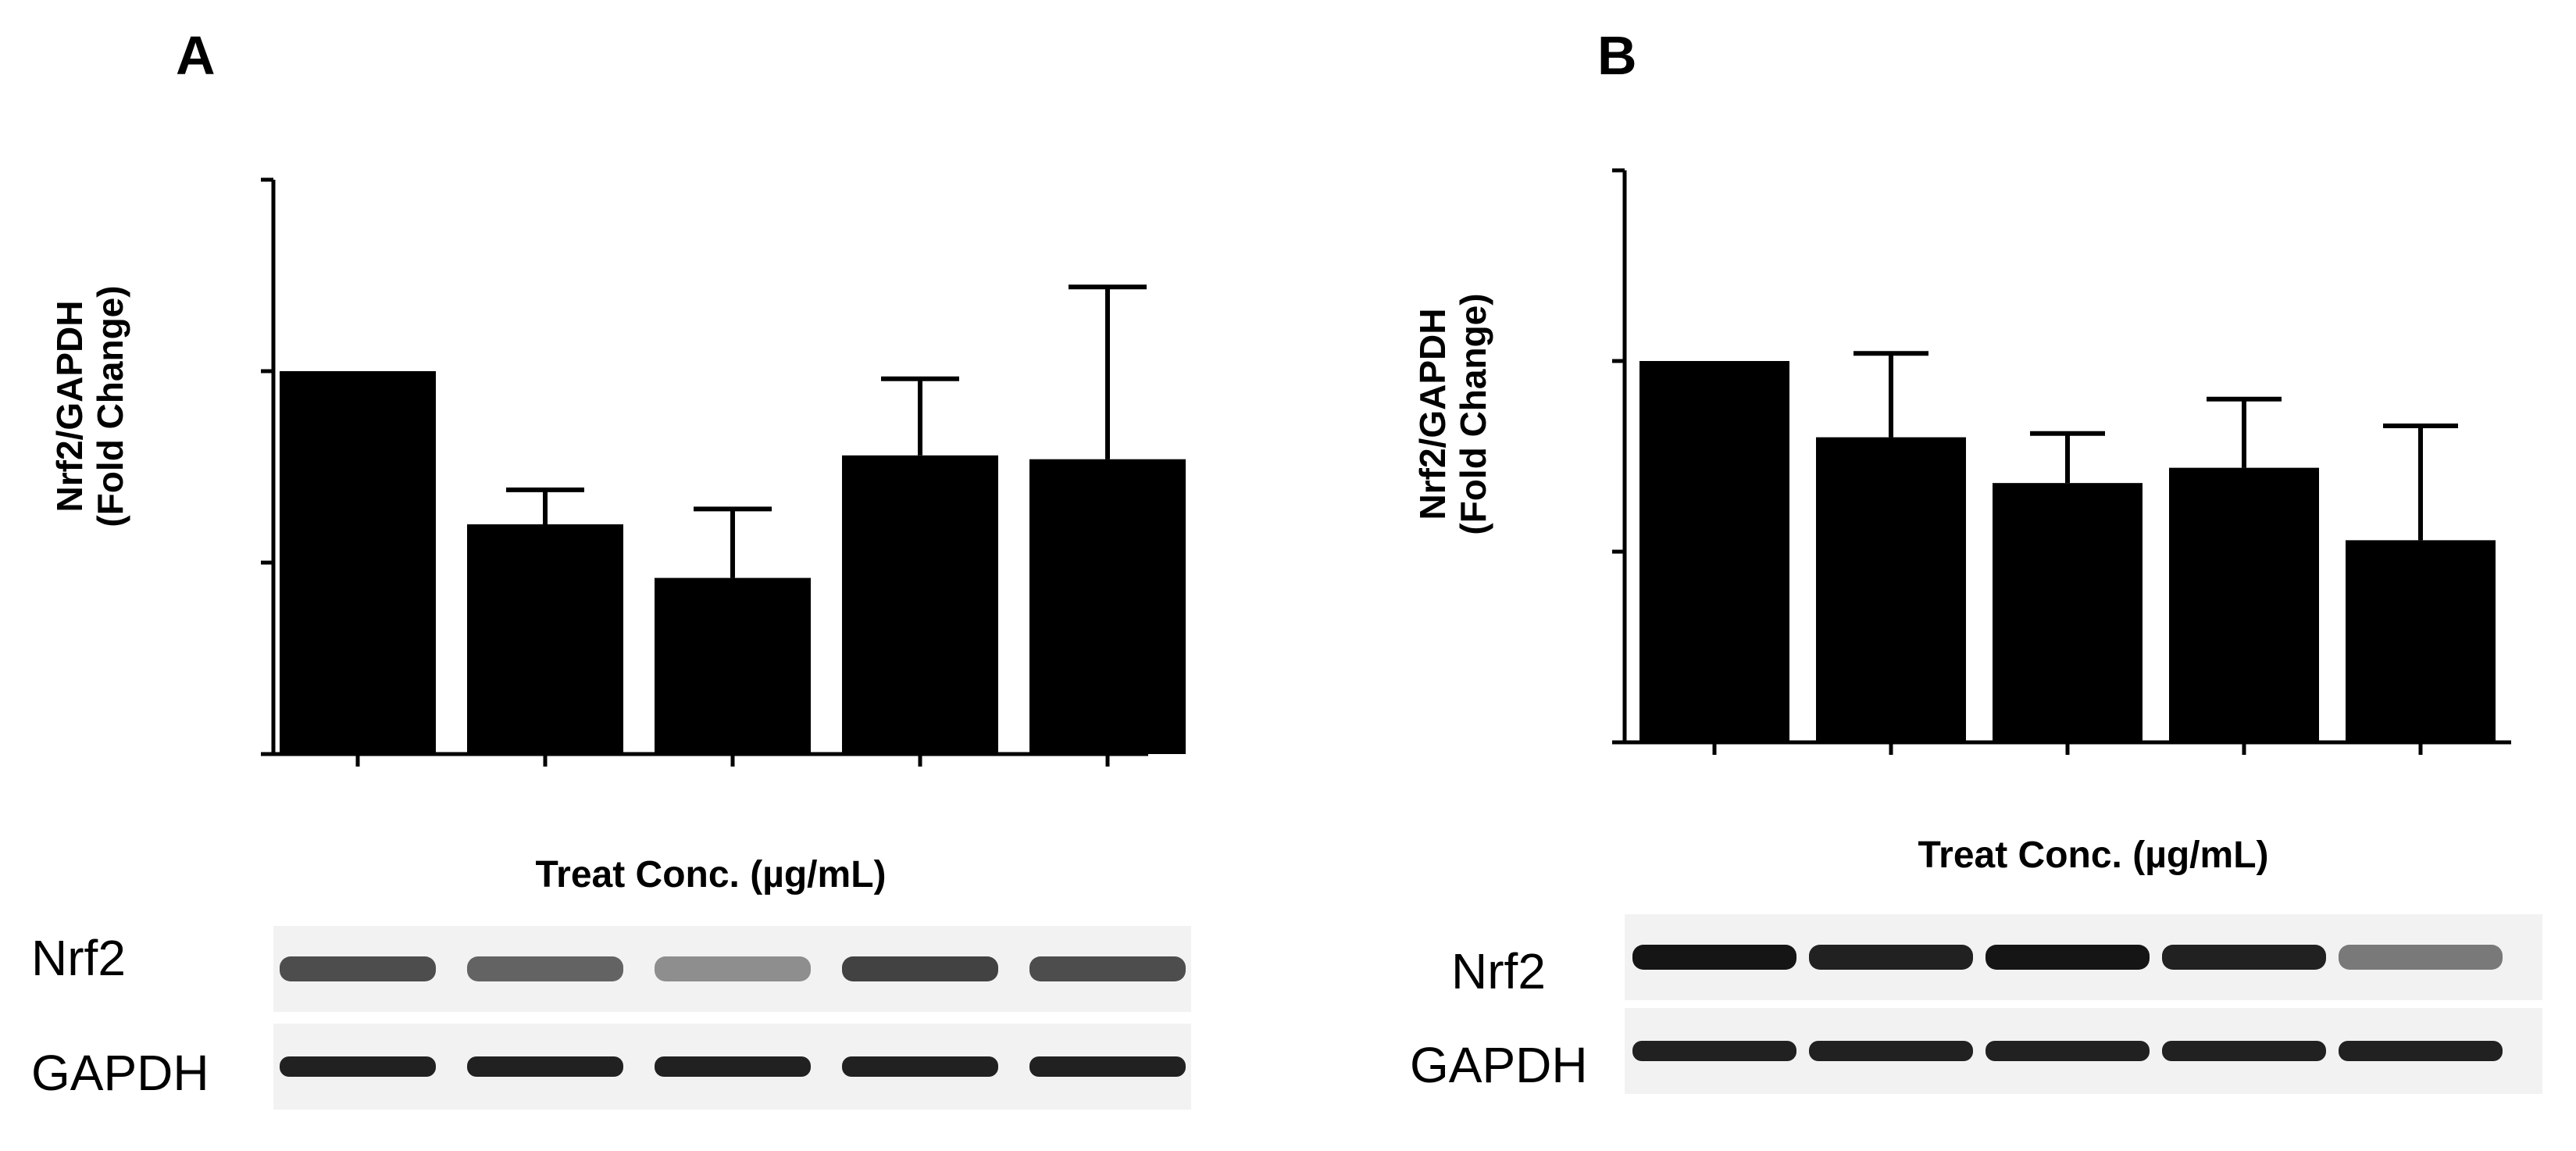 The height and width of the screenshot is (1151, 2576). Describe the element at coordinates (2083, 1004) in the screenshot. I see `panel-b-blot` at that location.